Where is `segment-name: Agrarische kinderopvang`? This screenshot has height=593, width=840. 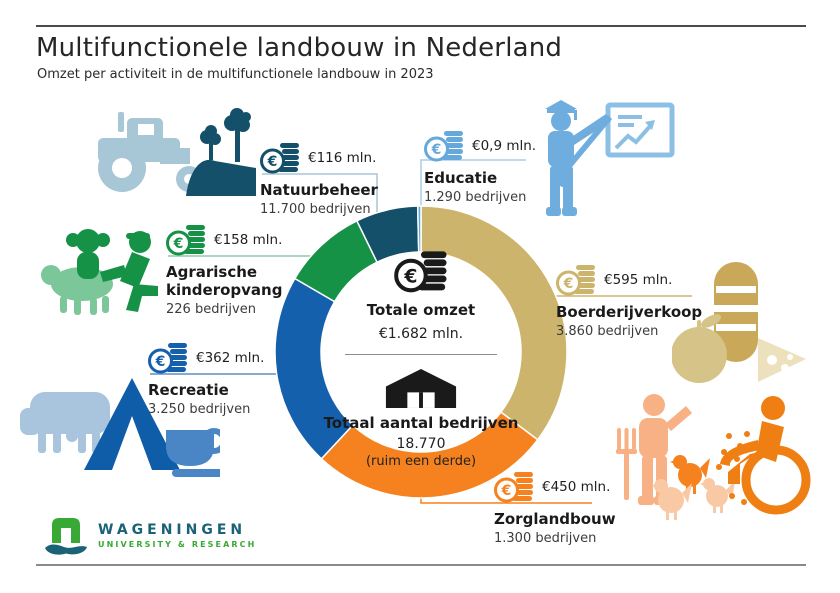
segment-name: Agrarische kinderopvang is located at coordinates (224, 281).